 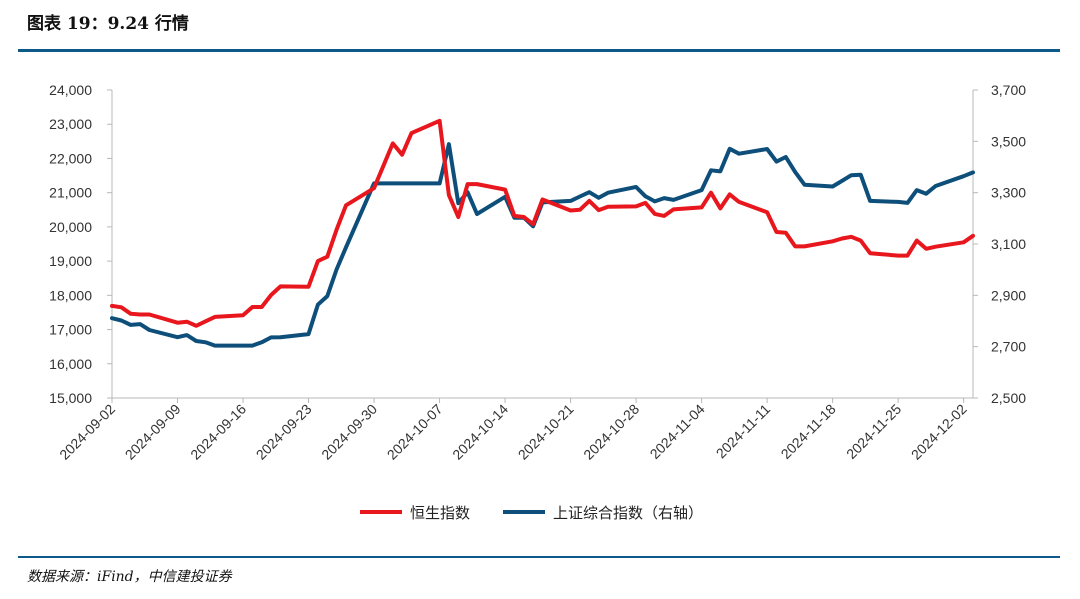 What do you see at coordinates (415, 432) in the screenshot?
I see `x-axis-label: 2024-10-07` at bounding box center [415, 432].